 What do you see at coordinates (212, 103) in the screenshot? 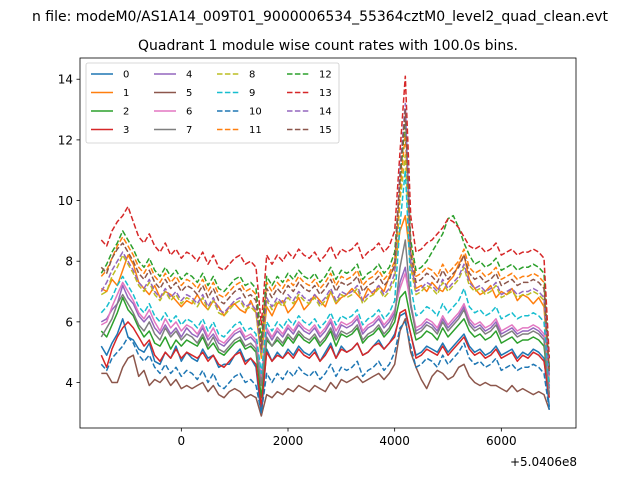
I see `legend-box` at bounding box center [212, 103].